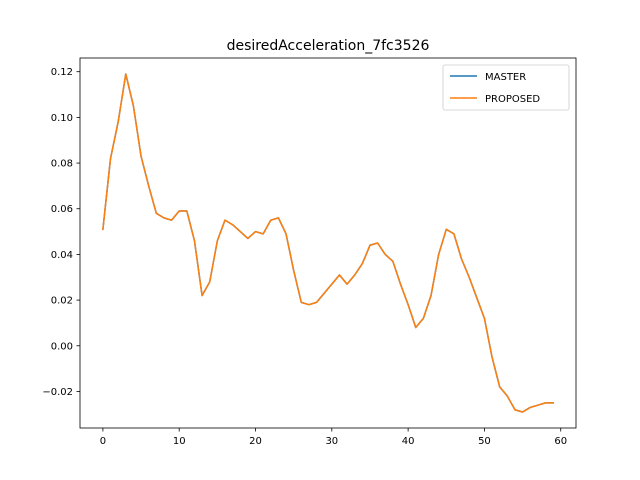 This screenshot has height=480, width=640. What do you see at coordinates (62, 209) in the screenshot?
I see `y-tick-label: 0.06` at bounding box center [62, 209].